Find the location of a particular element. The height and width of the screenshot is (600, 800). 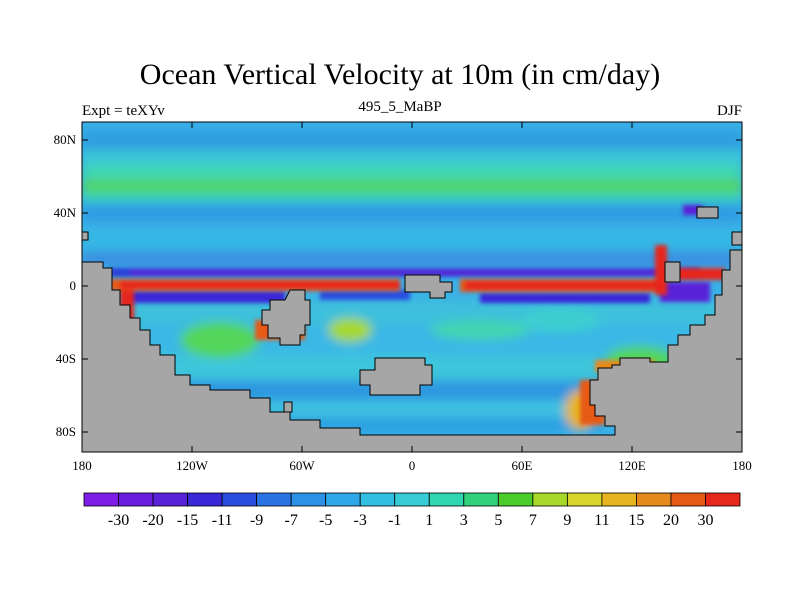

colorbar-label: -7 is located at coordinates (290, 520).